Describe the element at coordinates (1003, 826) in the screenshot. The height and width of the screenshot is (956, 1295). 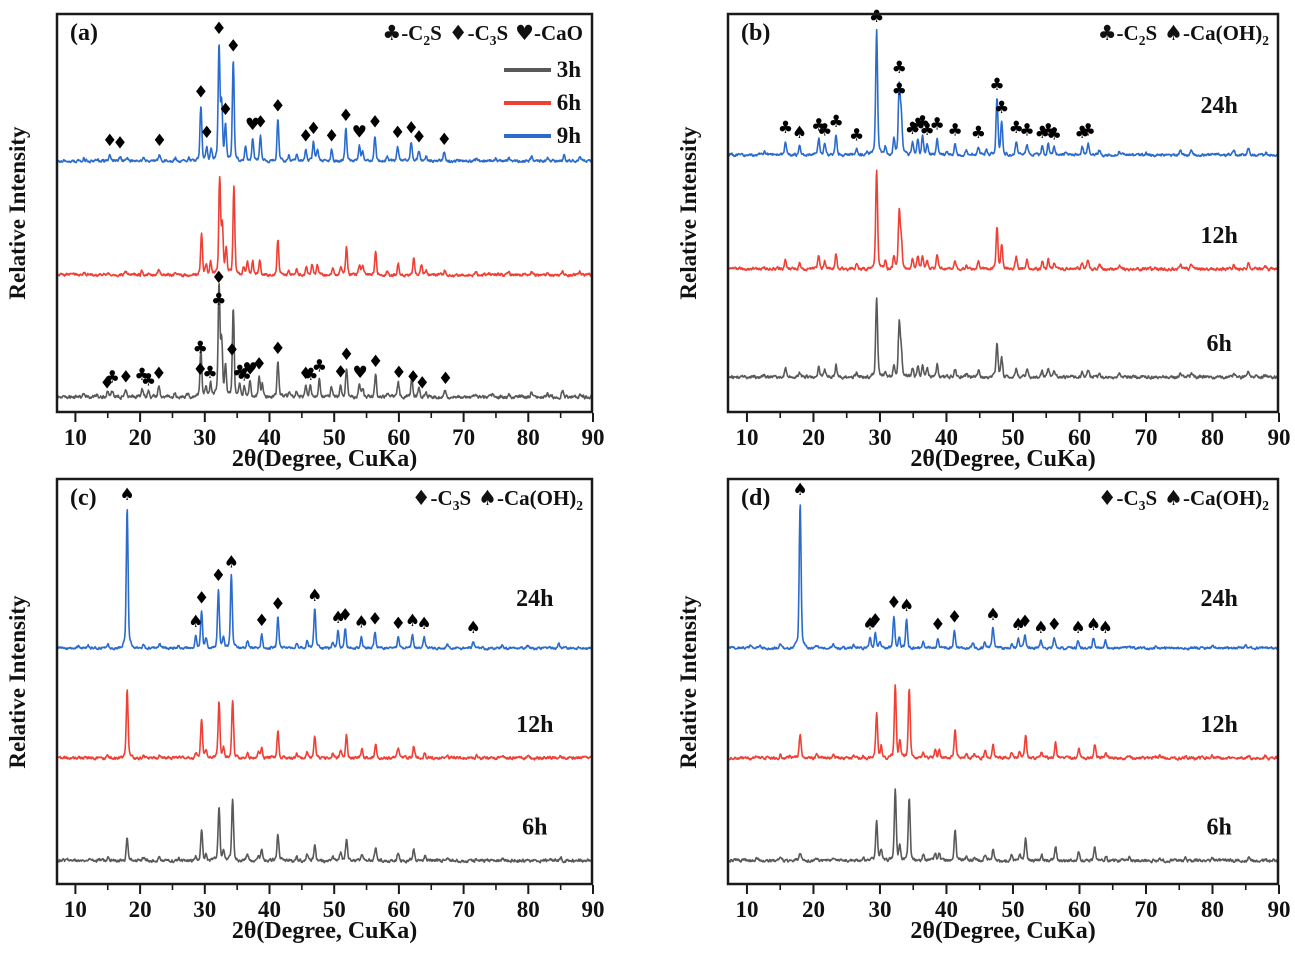
I see `xrd-curve-6h` at that location.